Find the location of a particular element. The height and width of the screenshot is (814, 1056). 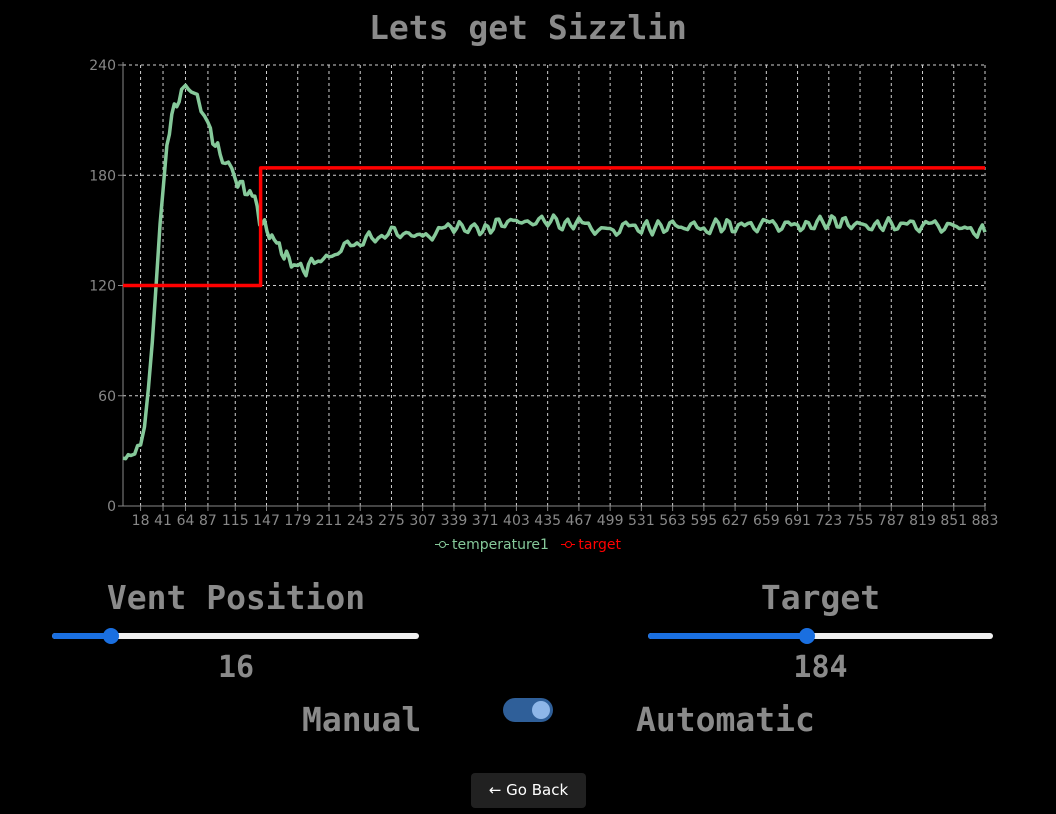

x-tick-label: 755 is located at coordinates (860, 521).